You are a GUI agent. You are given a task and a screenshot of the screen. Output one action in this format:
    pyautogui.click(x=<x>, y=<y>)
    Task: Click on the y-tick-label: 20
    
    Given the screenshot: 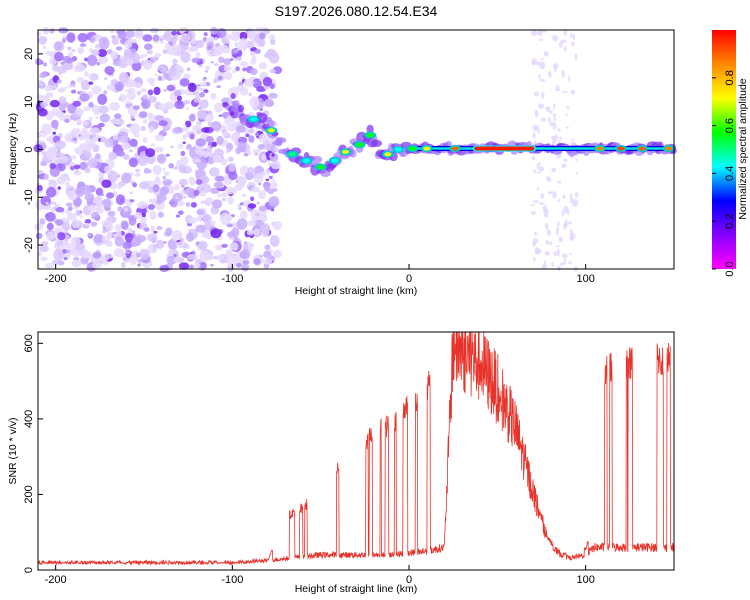 What is the action you would take?
    pyautogui.click(x=29, y=54)
    